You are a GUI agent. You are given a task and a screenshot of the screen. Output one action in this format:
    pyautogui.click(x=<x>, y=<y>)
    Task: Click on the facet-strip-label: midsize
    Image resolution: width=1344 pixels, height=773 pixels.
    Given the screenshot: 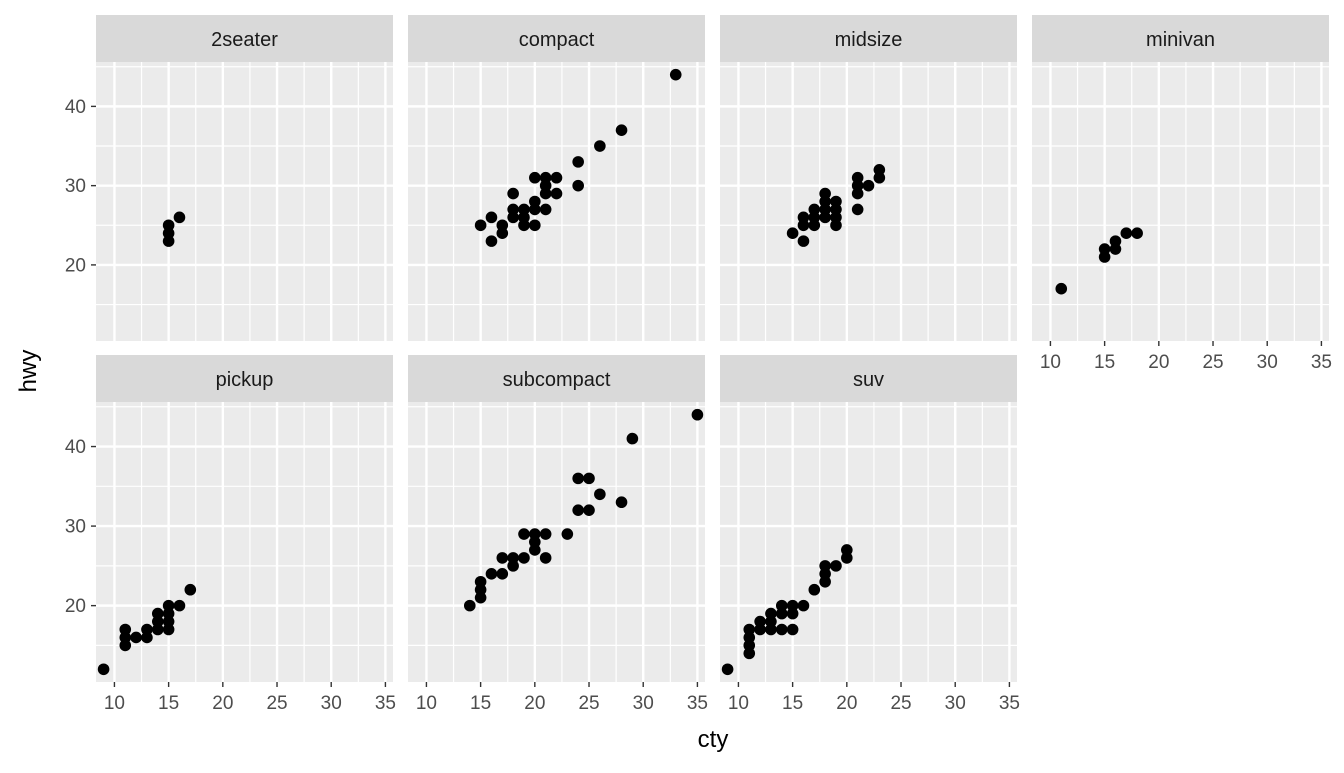 What is the action you would take?
    pyautogui.click(x=869, y=40)
    